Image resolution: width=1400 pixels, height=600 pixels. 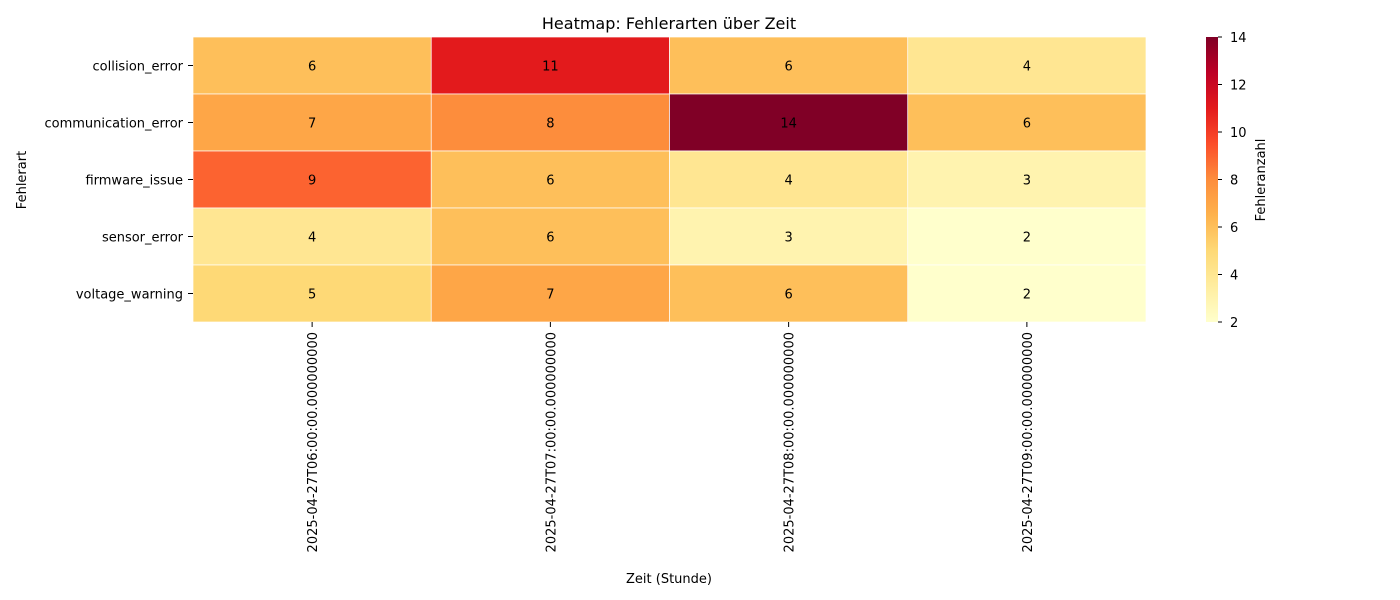 What do you see at coordinates (312, 181) in the screenshot?
I see `cell-value-label: 9` at bounding box center [312, 181].